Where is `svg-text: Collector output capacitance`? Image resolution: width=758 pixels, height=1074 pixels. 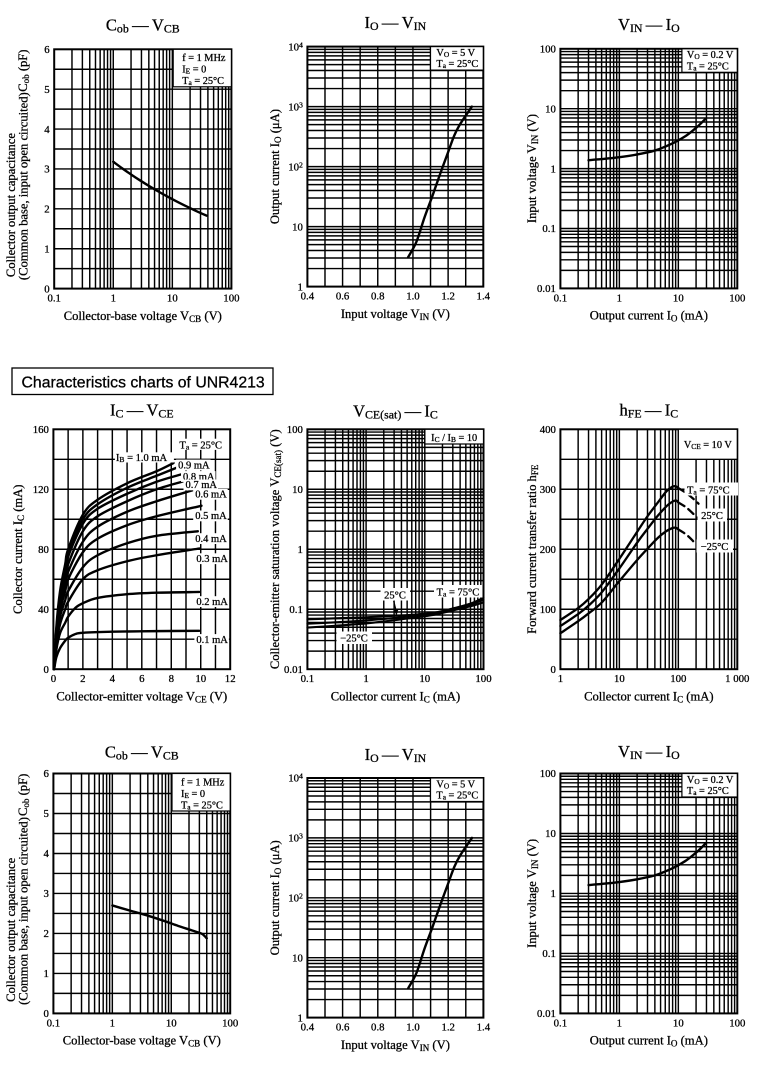 svg-text: Collector output capacitance is located at coordinates (11, 205).